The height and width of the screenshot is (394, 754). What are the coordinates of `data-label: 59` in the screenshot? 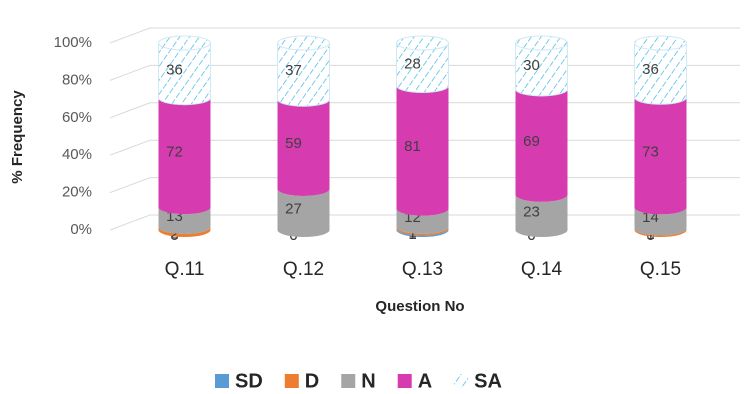 It's located at (293, 143).